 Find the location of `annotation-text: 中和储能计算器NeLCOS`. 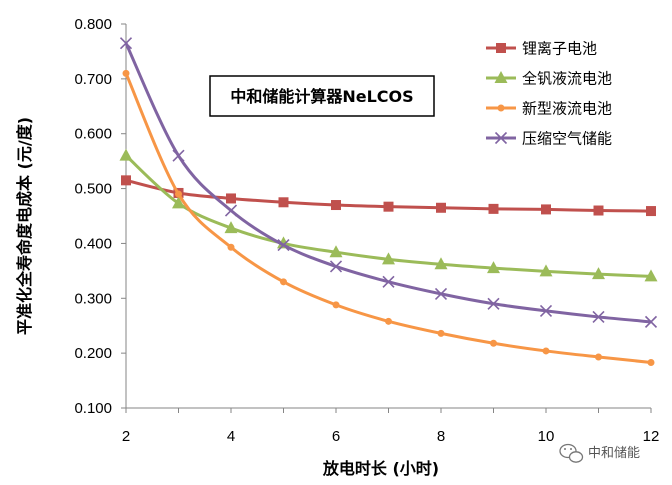

annotation-text: 中和储能计算器NeLCOS is located at coordinates (321, 96).